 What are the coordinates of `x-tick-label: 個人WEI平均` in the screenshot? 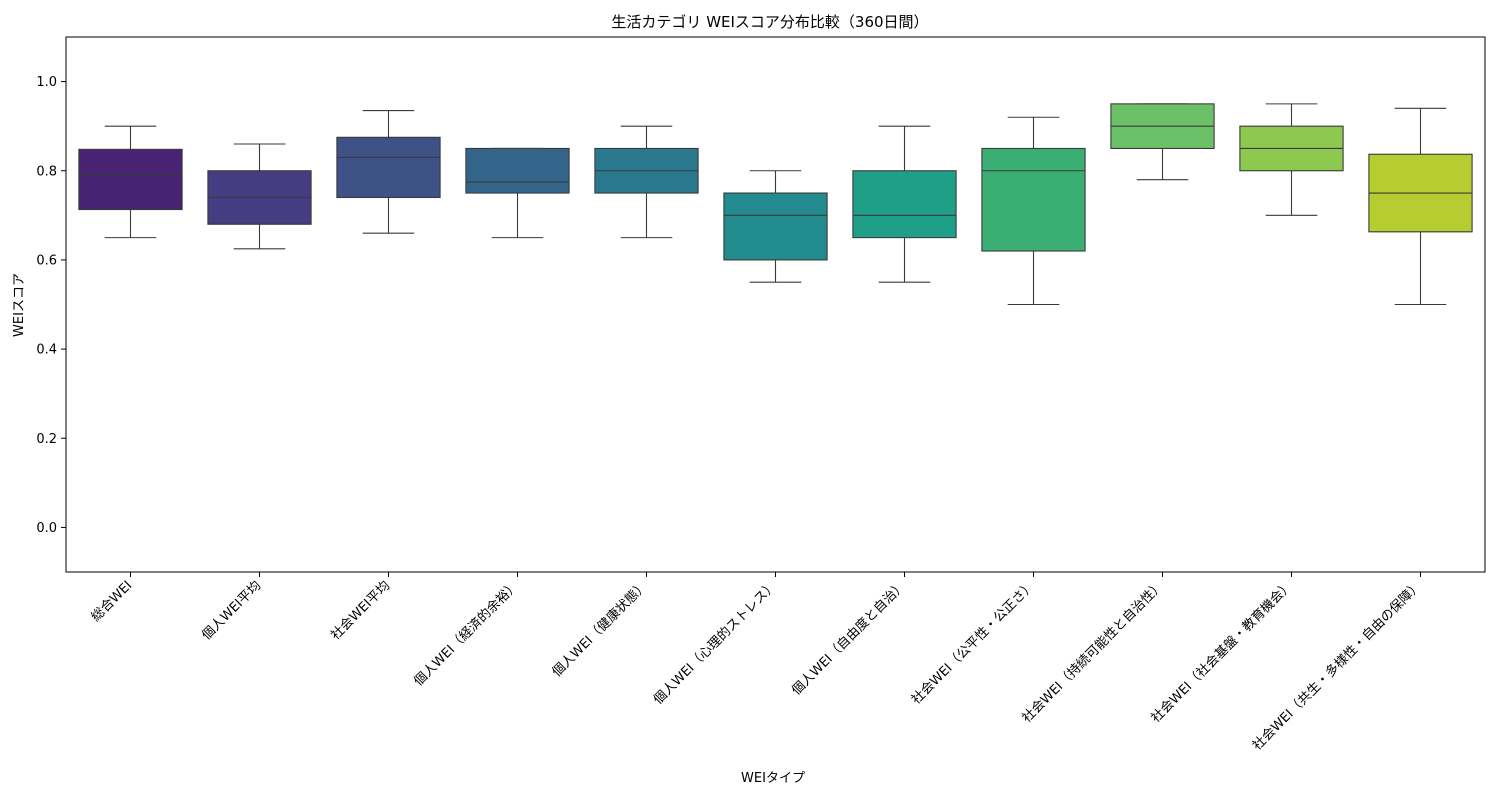 It's located at (231, 610).